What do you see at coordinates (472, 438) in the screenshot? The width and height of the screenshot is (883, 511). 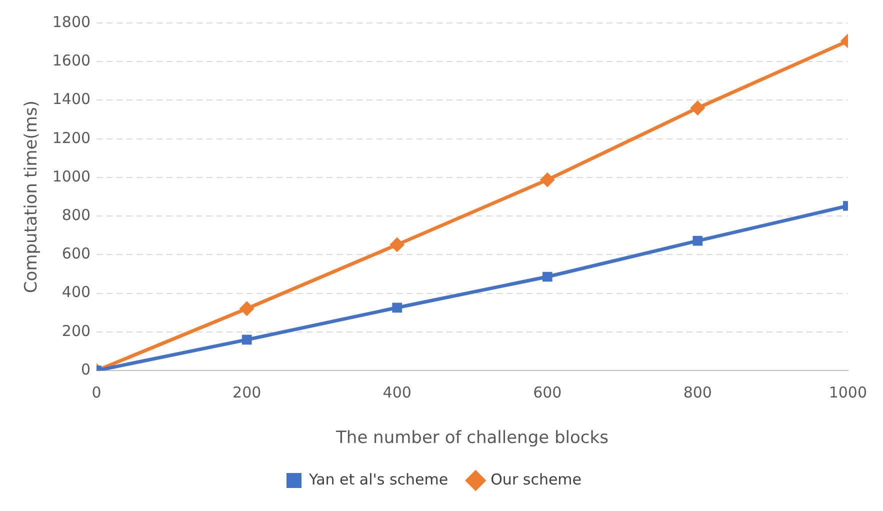 I see `x-axis-title: The number of challenge blocks` at bounding box center [472, 438].